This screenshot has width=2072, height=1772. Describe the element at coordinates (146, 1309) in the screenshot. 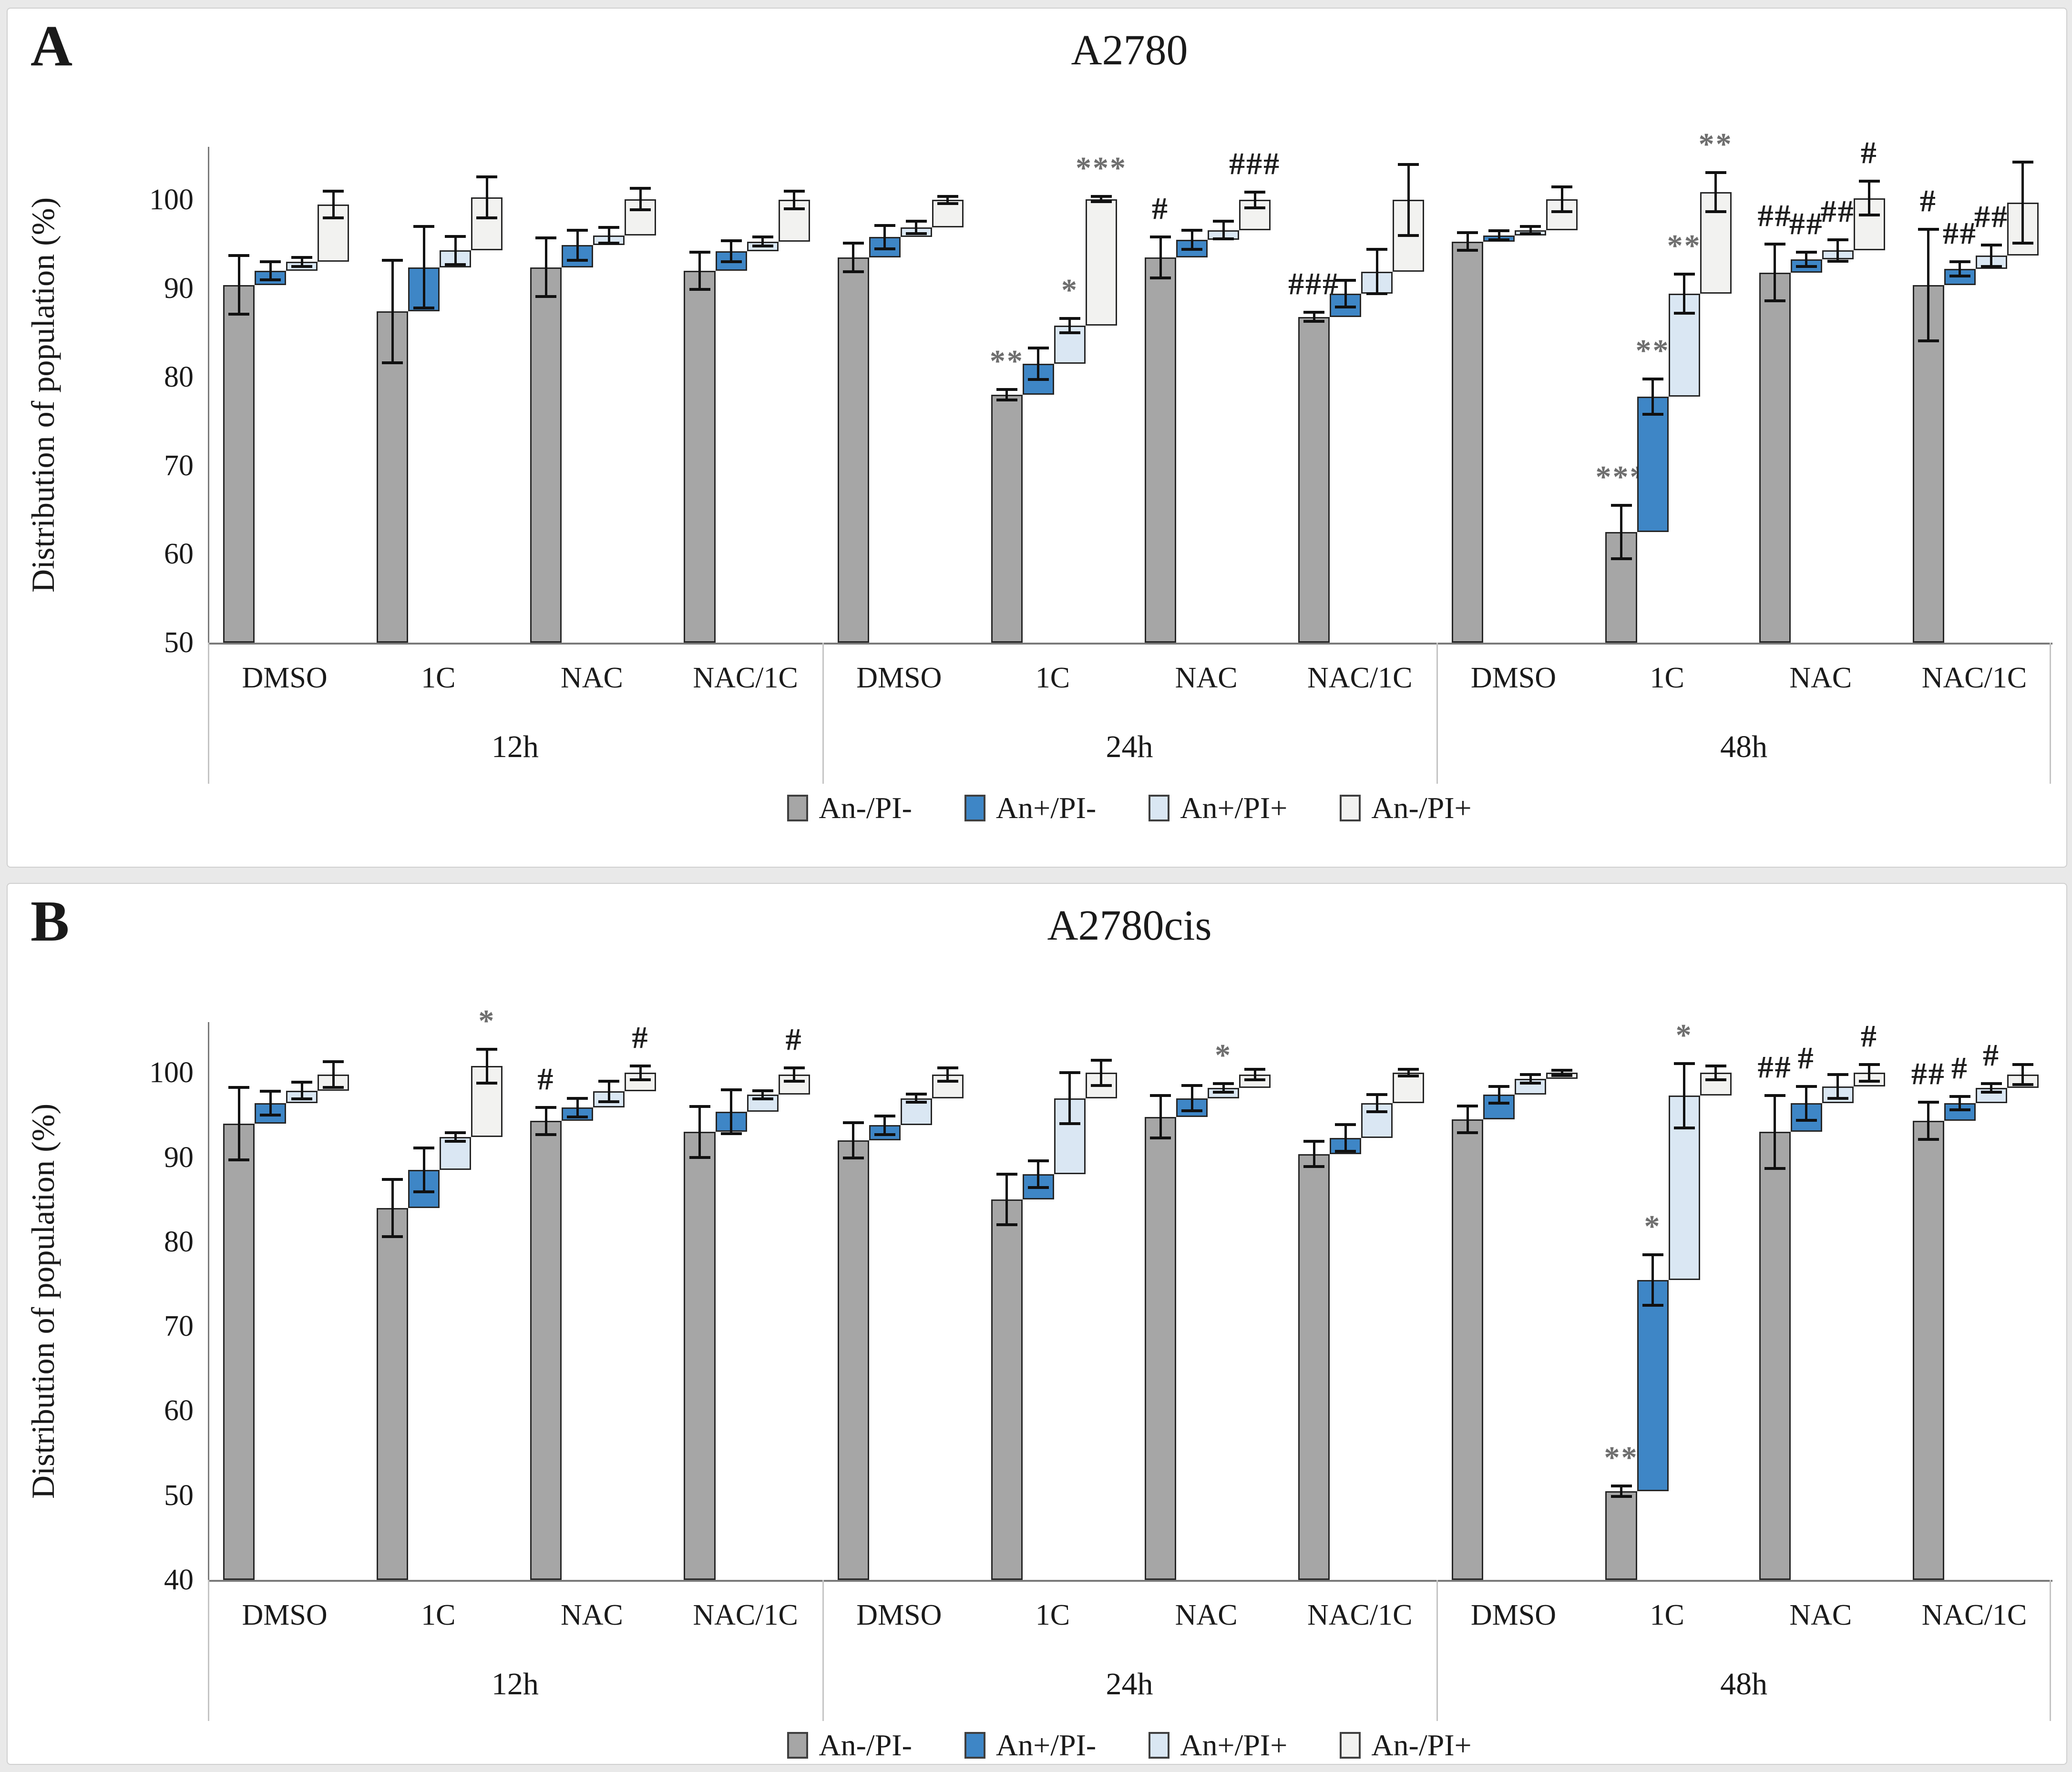

I see `panel-b-y-axis-ticks: 40 50 60 70 80 90 100` at that location.